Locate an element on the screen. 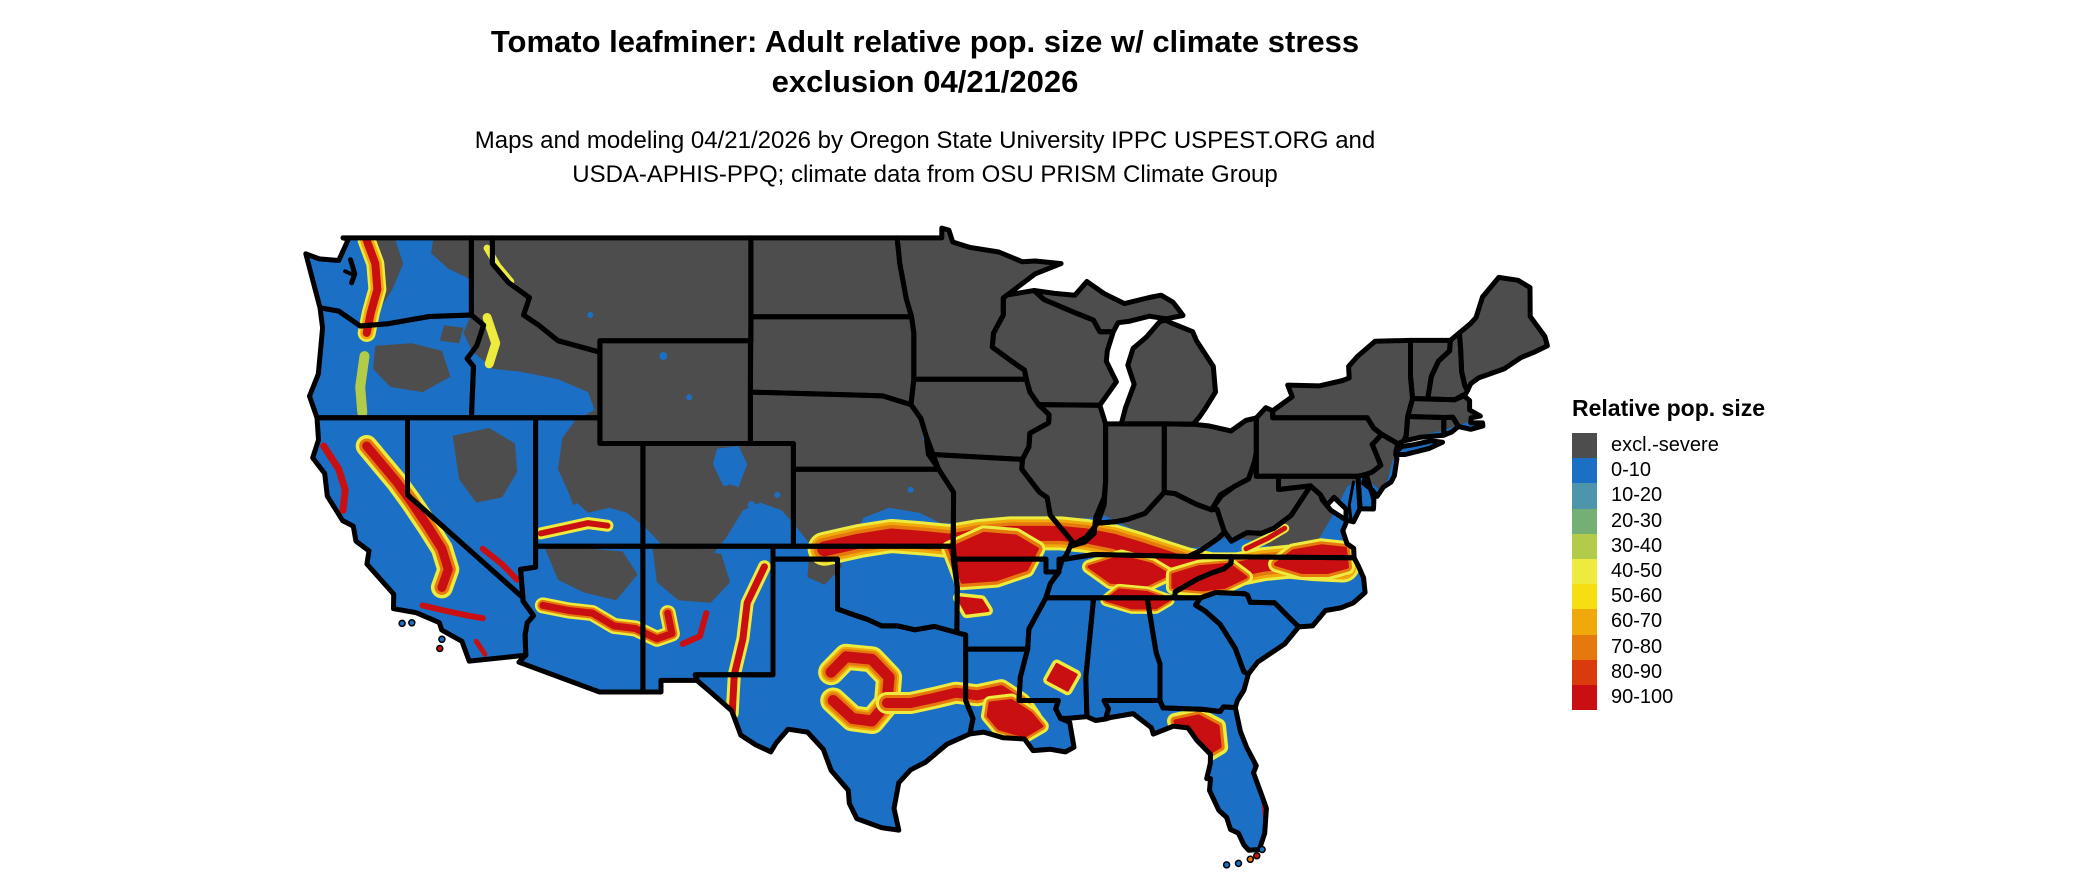 Image resolution: width=2100 pixels, height=892 pixels. legend-label: 70-80 is located at coordinates (1637, 646).